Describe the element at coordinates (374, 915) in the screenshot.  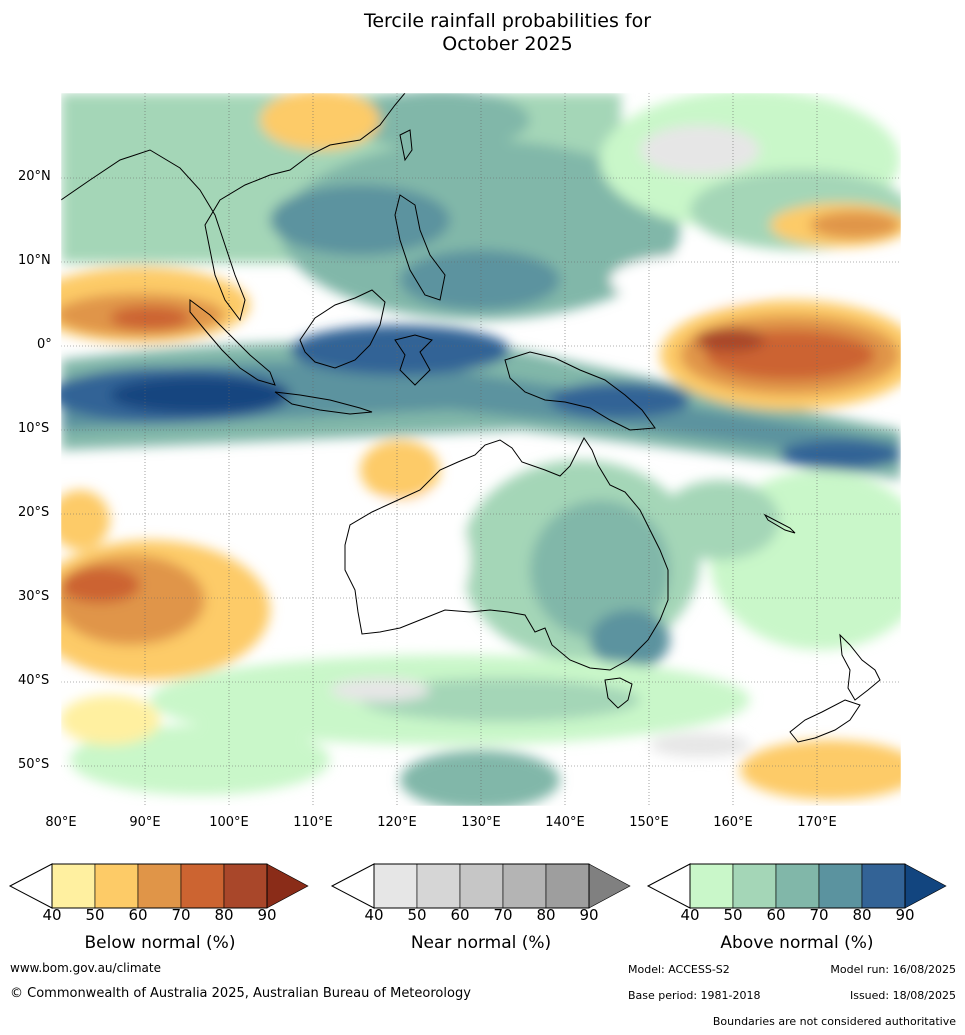
I see `near-tick-40: 40` at that location.